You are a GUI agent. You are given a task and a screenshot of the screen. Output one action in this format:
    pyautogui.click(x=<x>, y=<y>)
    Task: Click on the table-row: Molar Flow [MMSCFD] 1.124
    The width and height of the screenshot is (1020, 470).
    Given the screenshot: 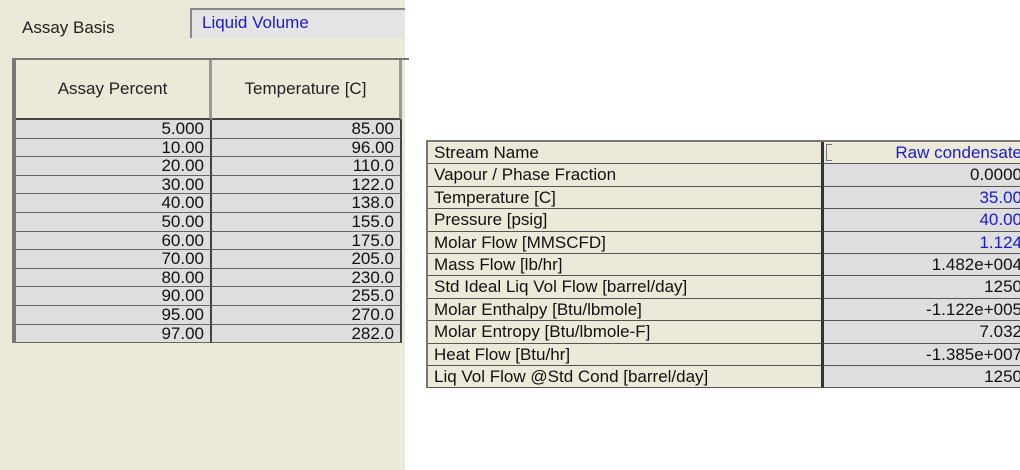 What is the action you would take?
    pyautogui.click(x=724, y=242)
    